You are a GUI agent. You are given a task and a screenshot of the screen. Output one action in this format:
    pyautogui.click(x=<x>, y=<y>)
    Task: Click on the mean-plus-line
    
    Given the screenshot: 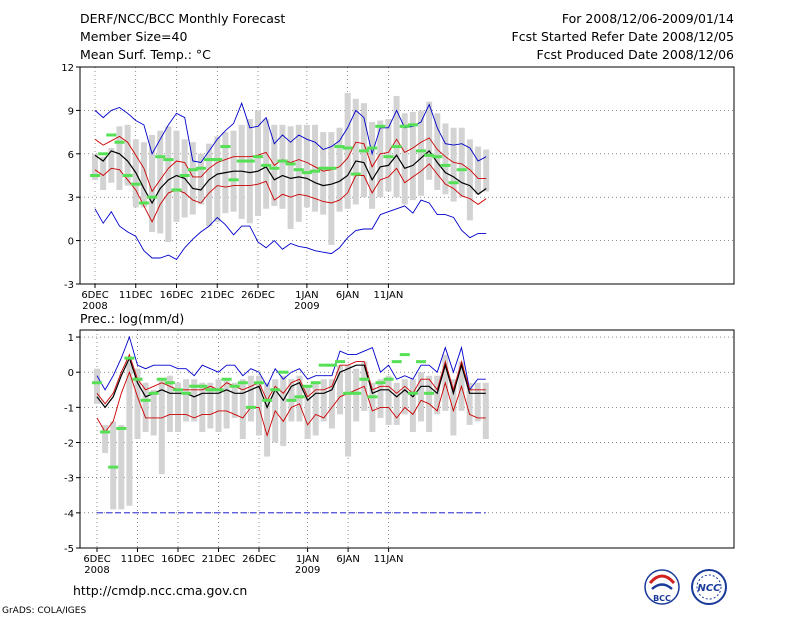 What is the action you would take?
    pyautogui.click(x=291, y=379)
    